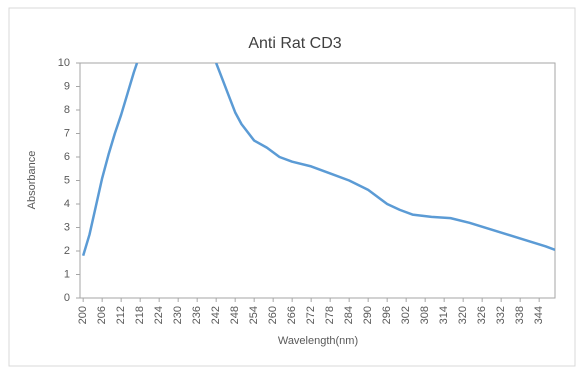 The height and width of the screenshot is (367, 576). Describe the element at coordinates (292, 315) in the screenshot. I see `x-tick-label: 266` at that location.